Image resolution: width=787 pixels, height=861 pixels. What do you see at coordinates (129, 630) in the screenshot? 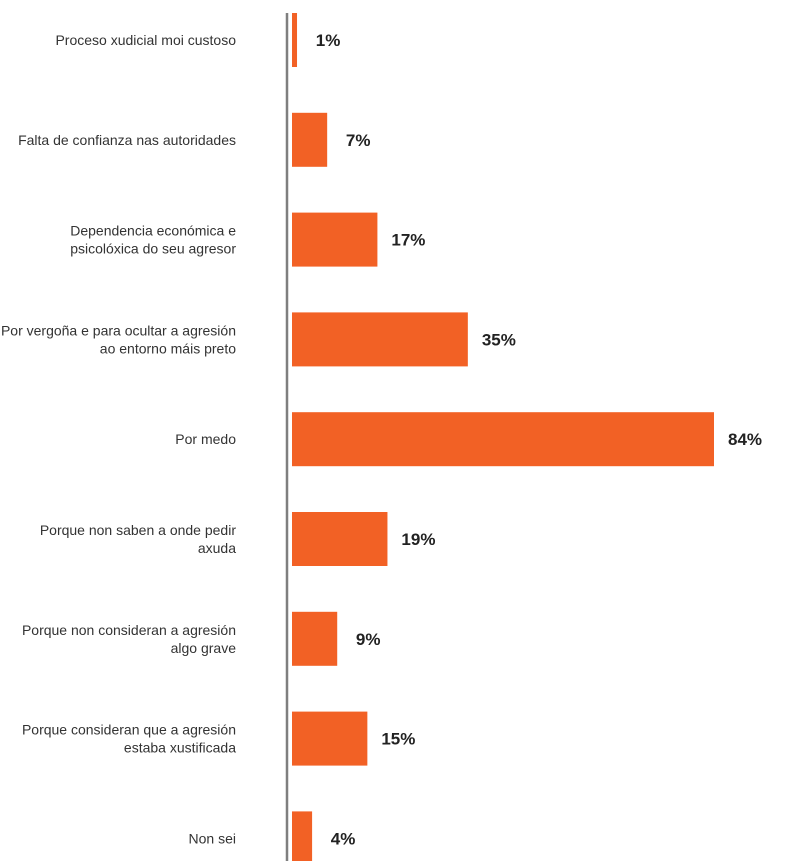
I see `category-label-6-line-0: Porque non consideran a agresión` at bounding box center [129, 630].